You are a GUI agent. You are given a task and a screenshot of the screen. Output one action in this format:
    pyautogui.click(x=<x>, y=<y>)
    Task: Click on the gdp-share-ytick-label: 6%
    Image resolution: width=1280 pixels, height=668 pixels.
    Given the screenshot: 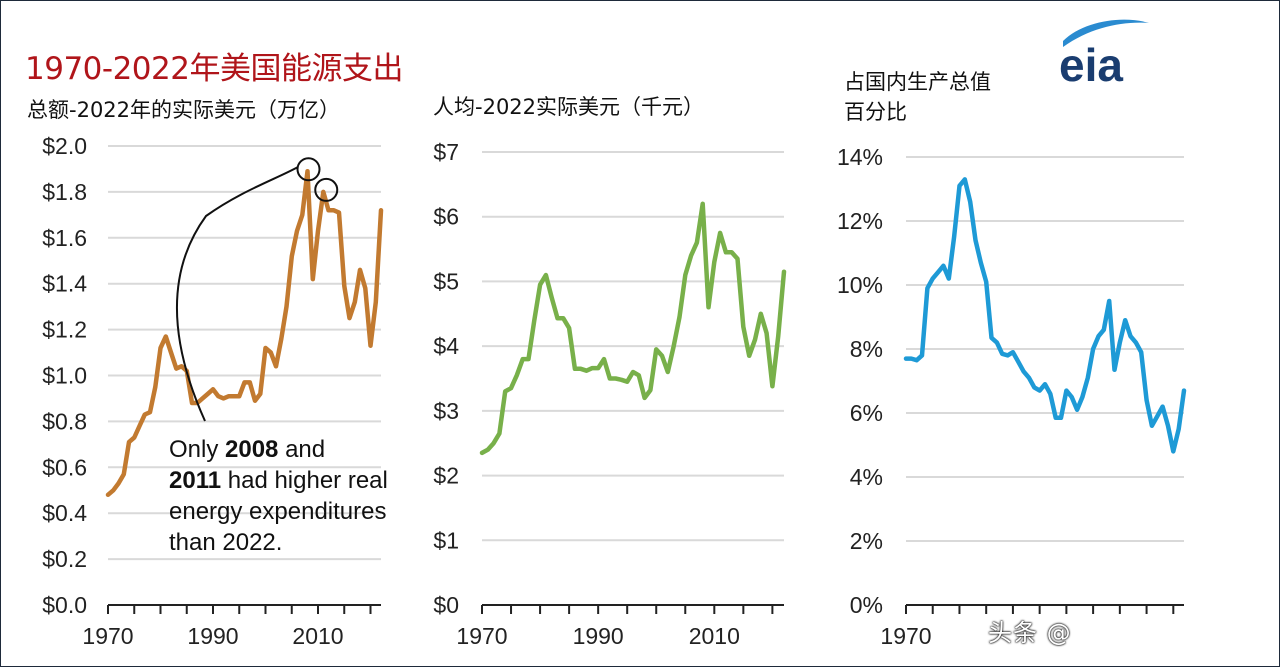 What is the action you would take?
    pyautogui.click(x=866, y=413)
    